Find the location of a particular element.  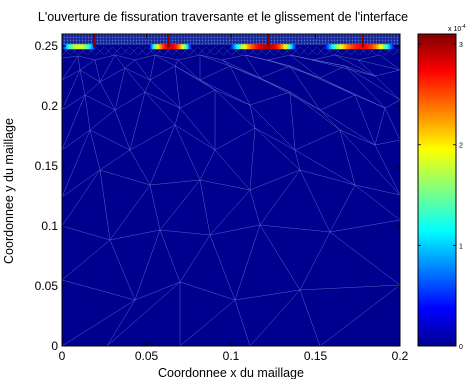

colorbar-multiplier: x 10-4 is located at coordinates (457, 28).